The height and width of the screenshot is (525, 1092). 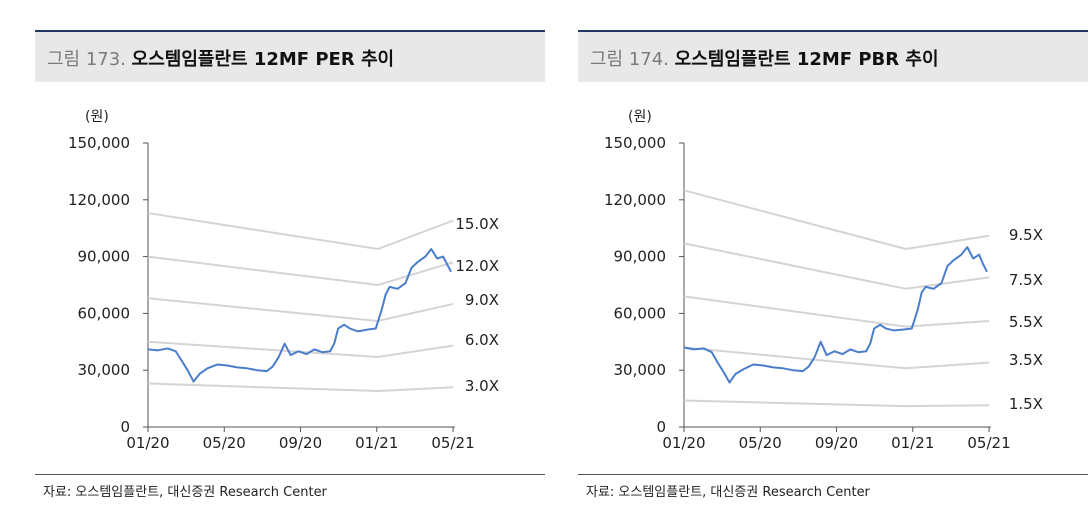 I want to click on band-line-5.5X, so click(x=836, y=311).